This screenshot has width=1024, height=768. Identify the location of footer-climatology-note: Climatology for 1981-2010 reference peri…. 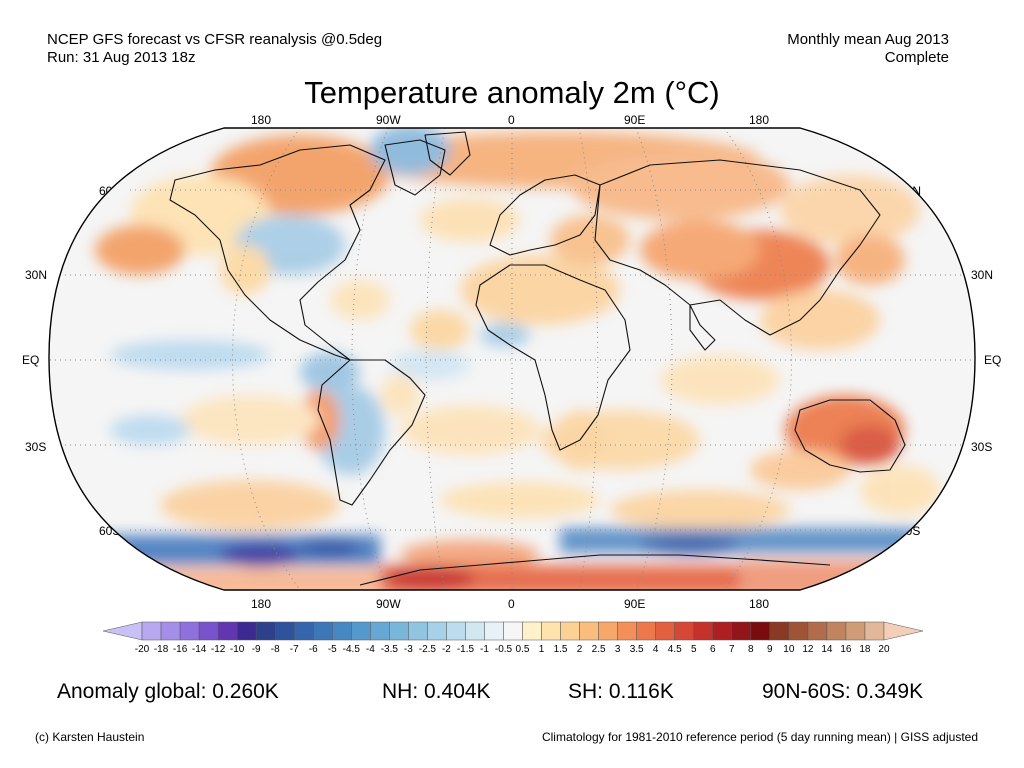
(759, 737).